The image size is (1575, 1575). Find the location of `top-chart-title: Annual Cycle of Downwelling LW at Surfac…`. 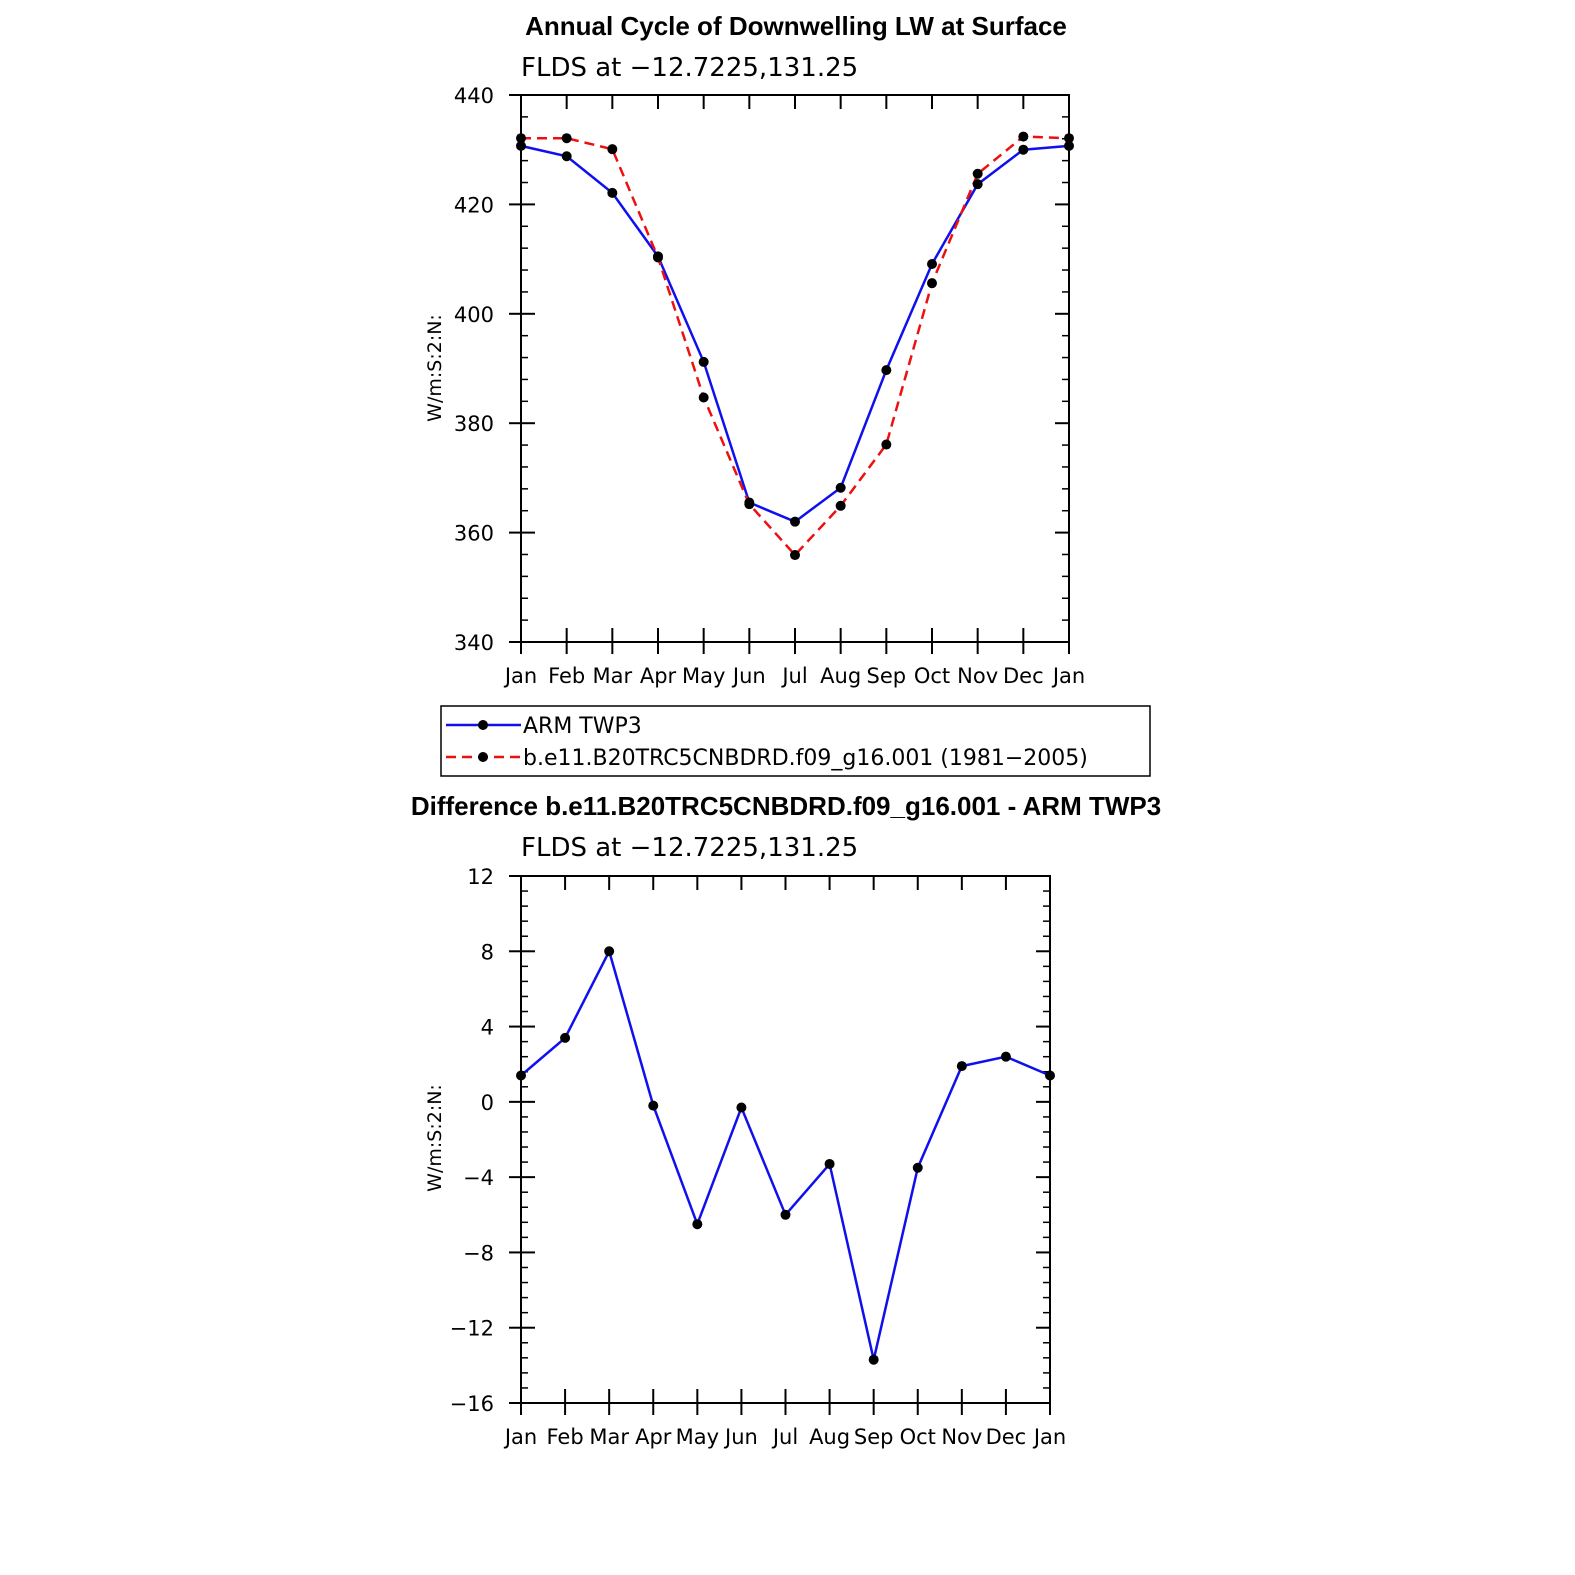

top-chart-title: Annual Cycle of Downwelling LW at Surfac… is located at coordinates (796, 26).